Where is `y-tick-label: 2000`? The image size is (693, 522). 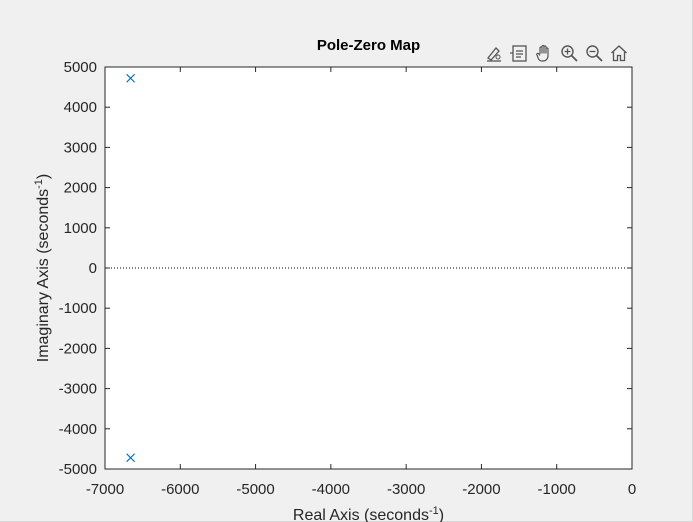
y-tick-label: 2000 is located at coordinates (80, 188).